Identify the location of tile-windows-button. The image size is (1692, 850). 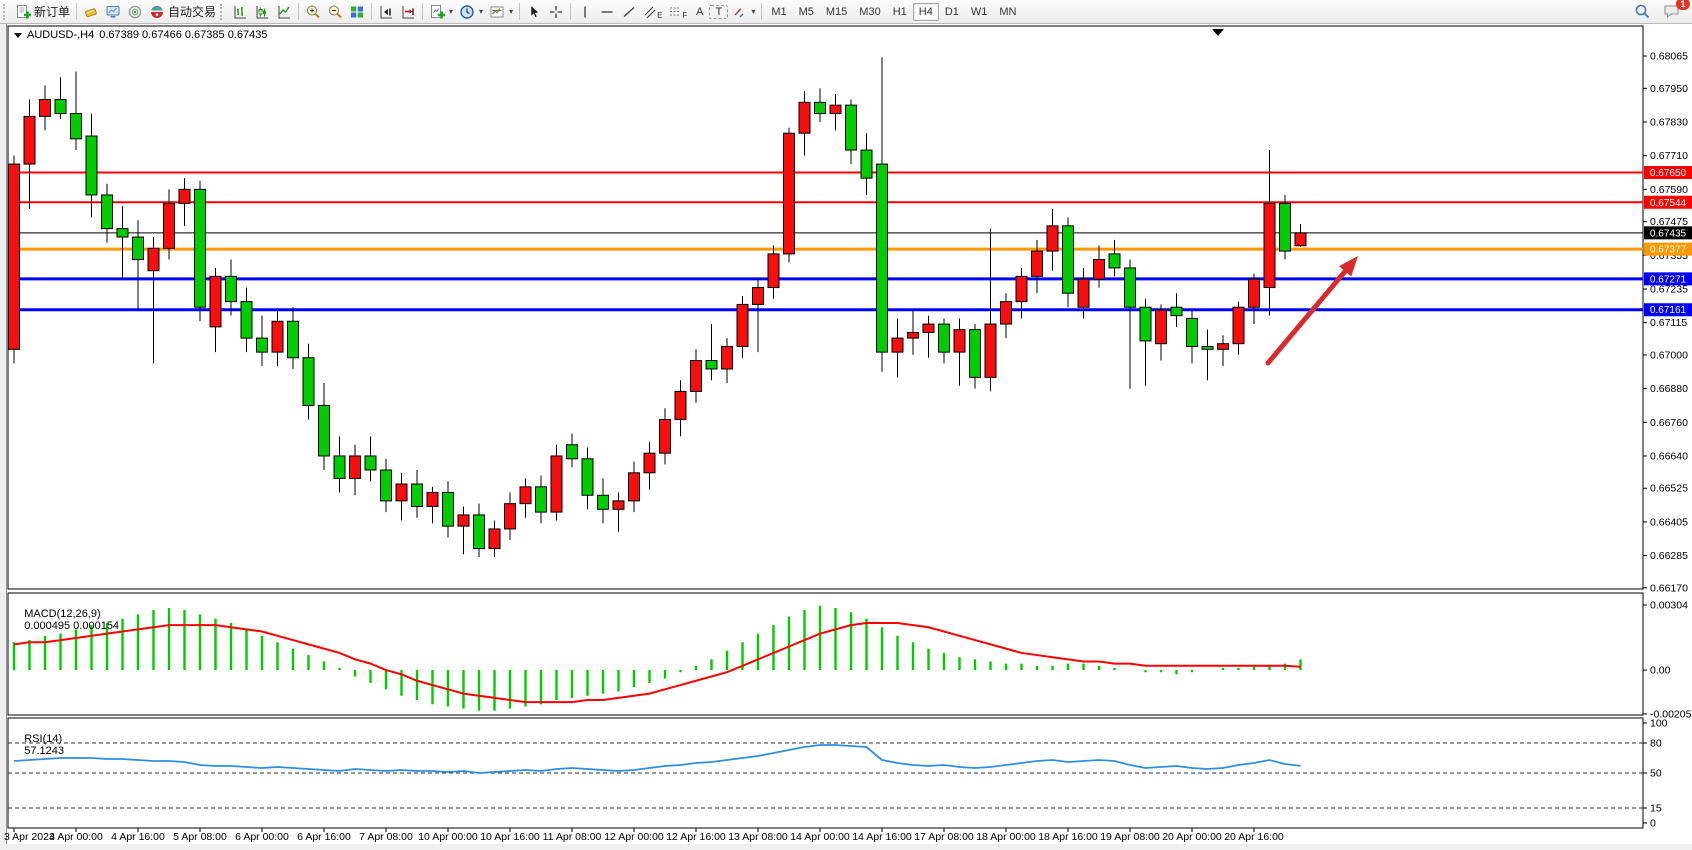
(357, 12).